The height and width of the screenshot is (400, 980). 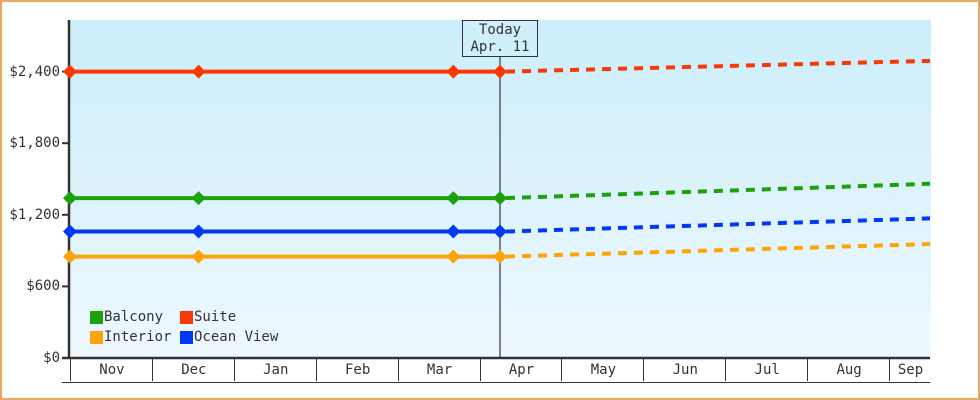 I want to click on month-axis-label-jul: Jul, so click(x=766, y=370).